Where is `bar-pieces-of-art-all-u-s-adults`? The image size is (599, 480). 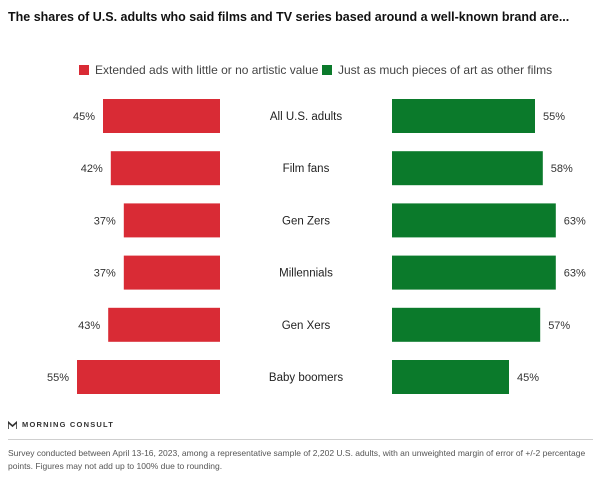
bar-pieces-of-art-all-u-s-adults is located at coordinates (463, 116).